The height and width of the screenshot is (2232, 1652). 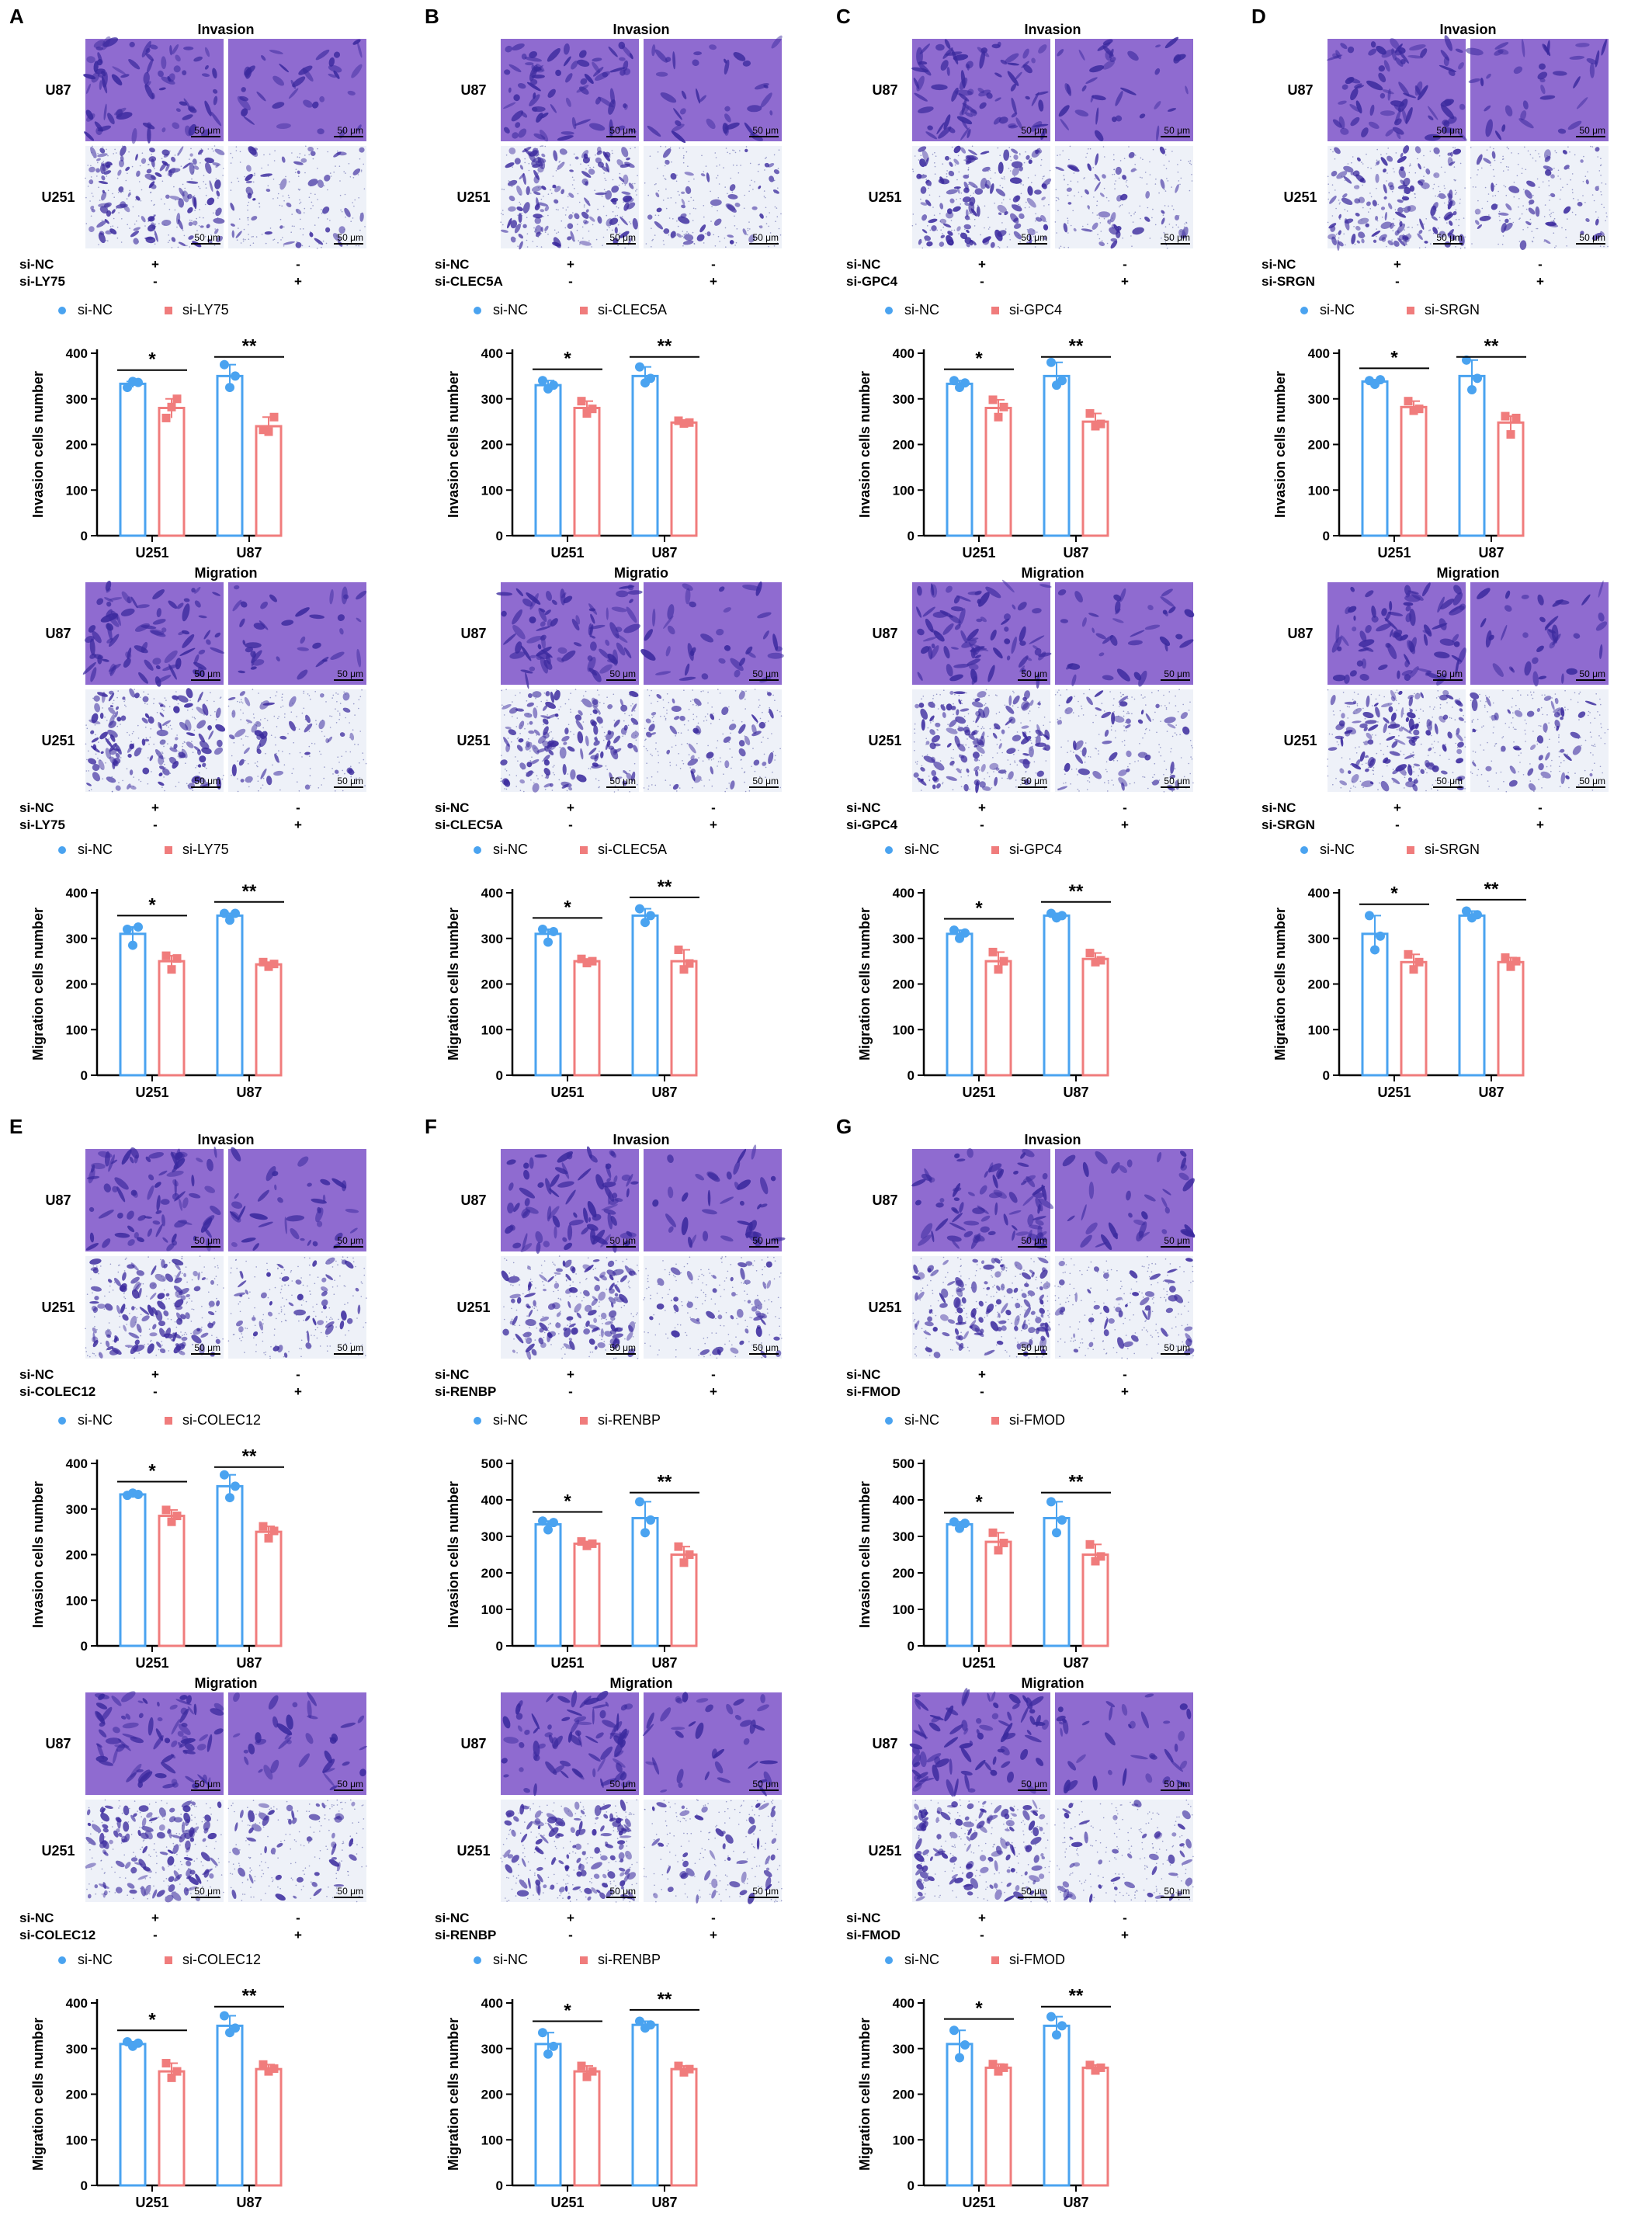 What do you see at coordinates (1177, 673) in the screenshot?
I see `scale-bar-label: 50 μm` at bounding box center [1177, 673].